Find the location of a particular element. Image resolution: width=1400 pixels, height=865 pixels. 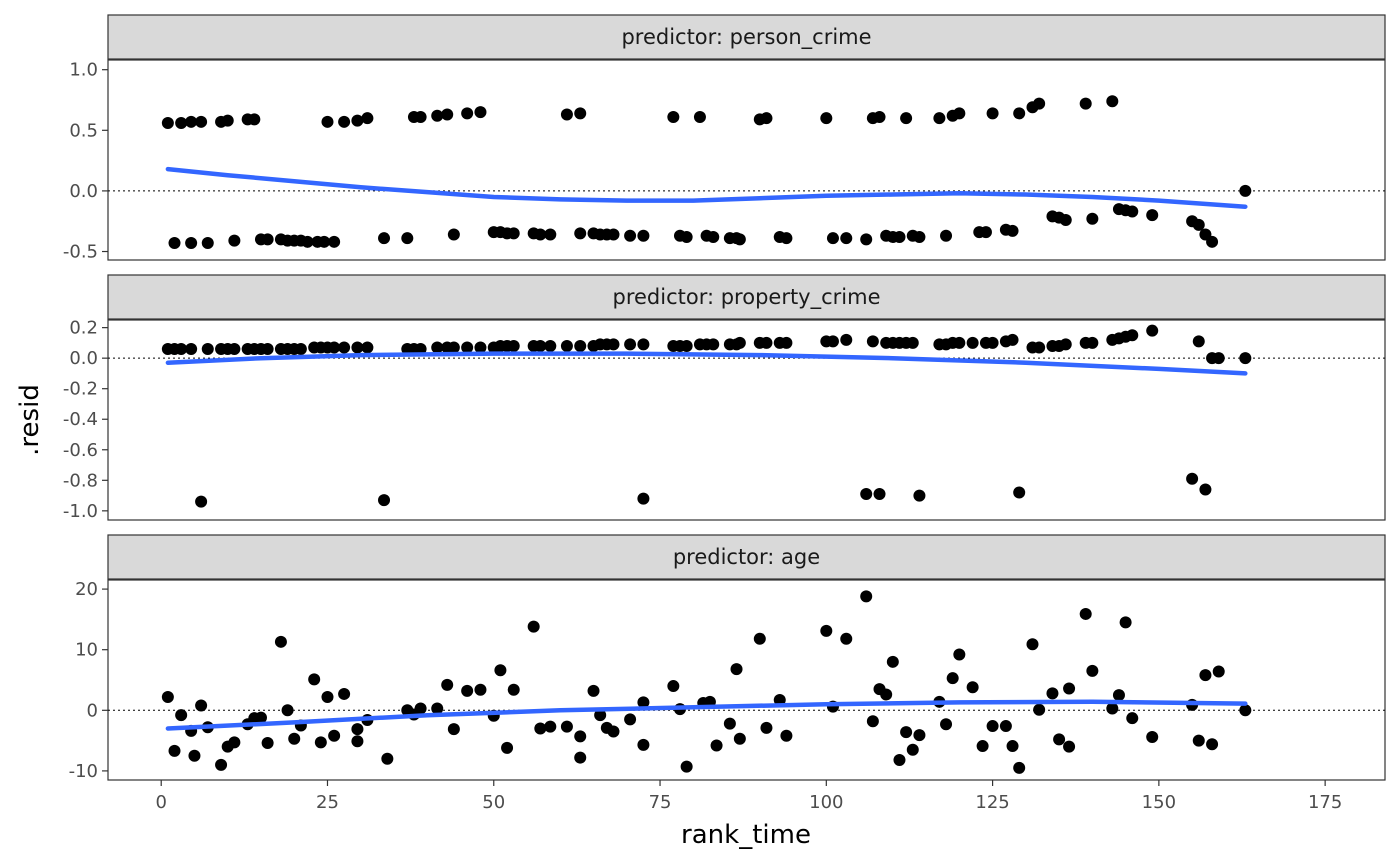

facet-strip-label: predictor: age is located at coordinates (746, 557).